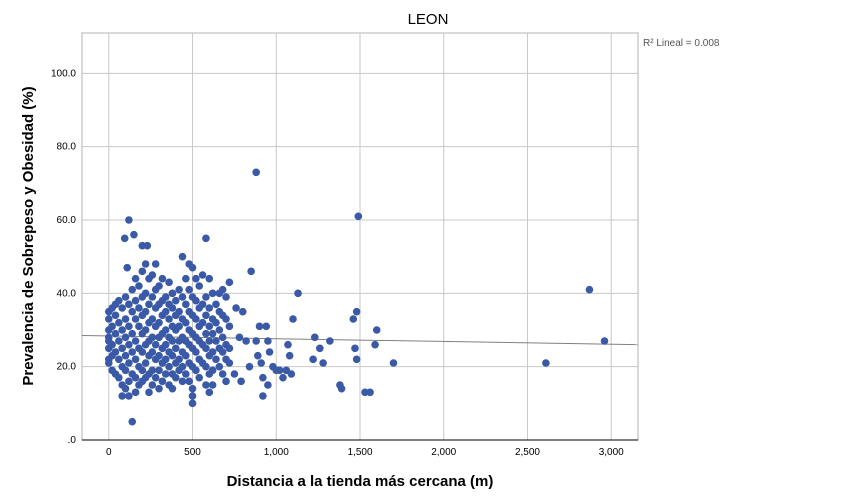  I want to click on x-ticks: 0 500 1,000 1,500 2,000 2,500 3,000, so click(365, 452).